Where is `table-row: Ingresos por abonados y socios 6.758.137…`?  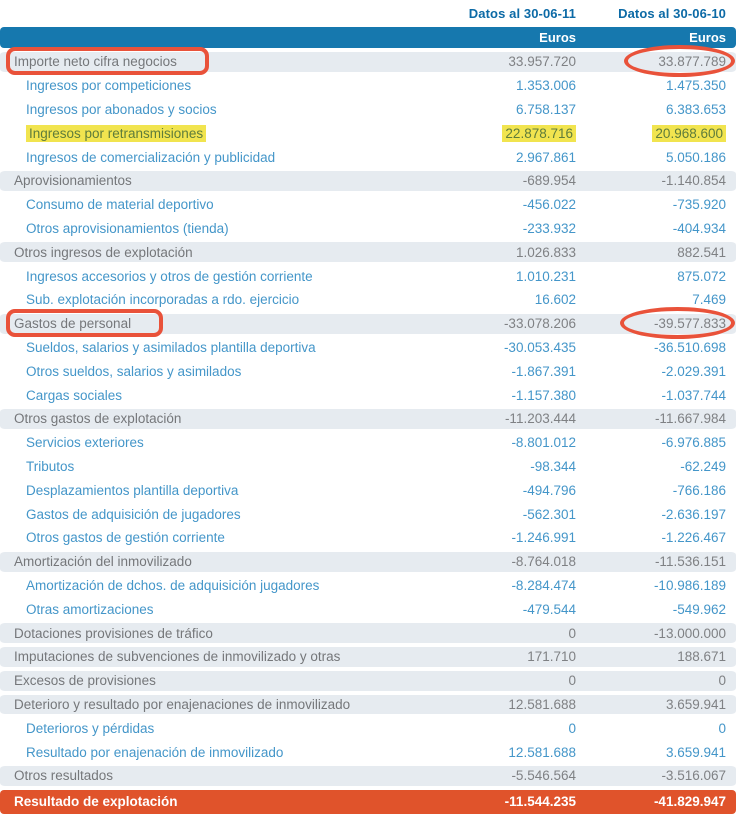
table-row: Ingresos por abonados y socios 6.758.137… is located at coordinates (368, 110).